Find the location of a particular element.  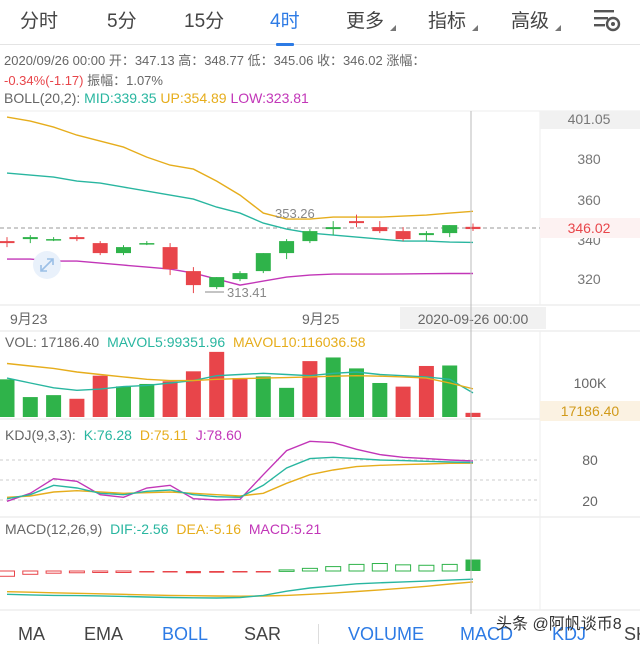

indicator-volume: VOLUME is located at coordinates (386, 634).